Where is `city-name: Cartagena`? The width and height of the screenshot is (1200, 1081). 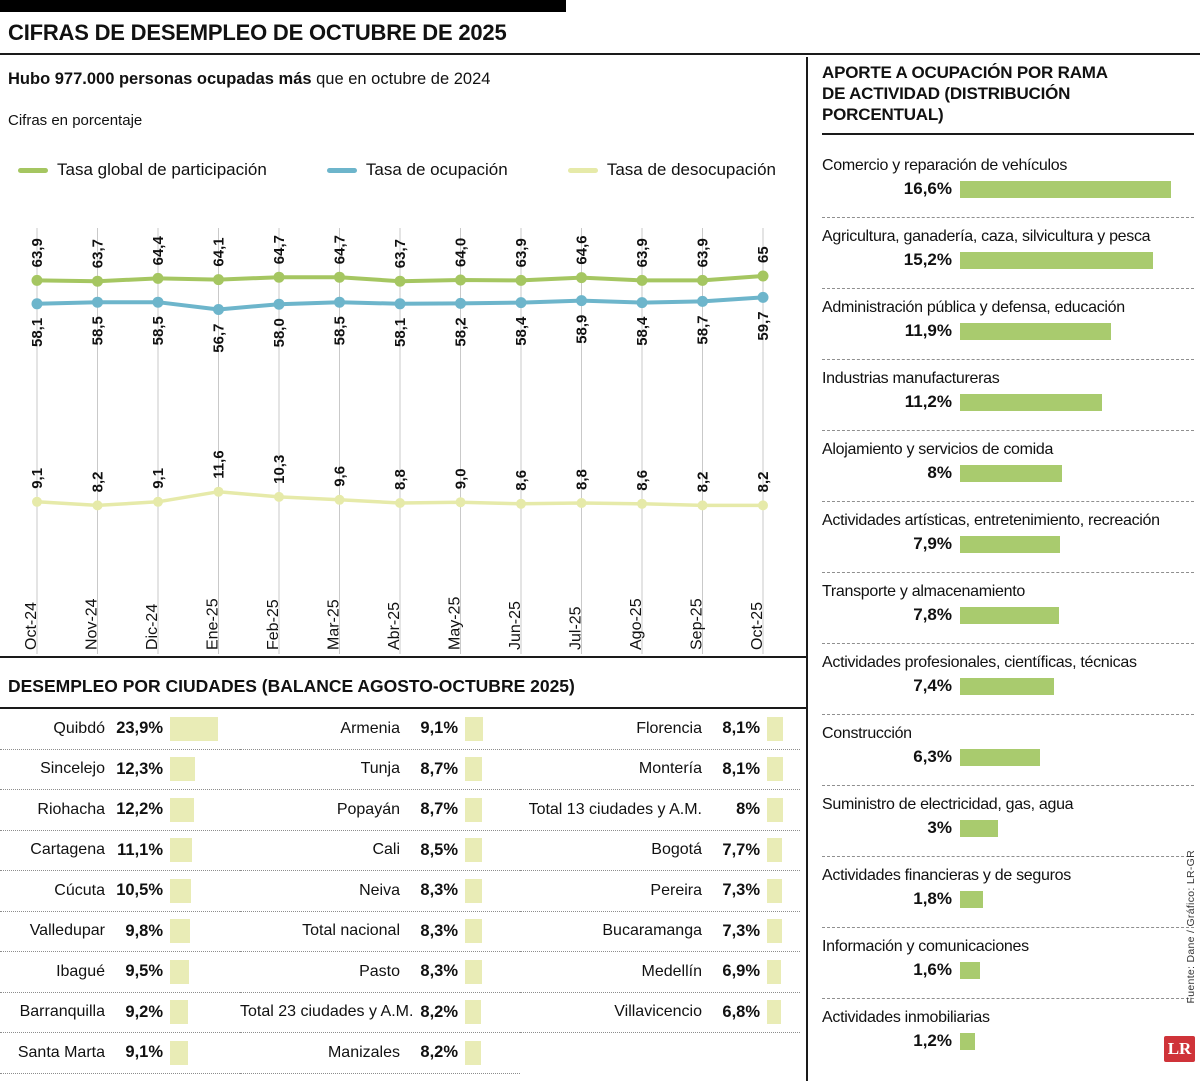 city-name: Cartagena is located at coordinates (67, 850).